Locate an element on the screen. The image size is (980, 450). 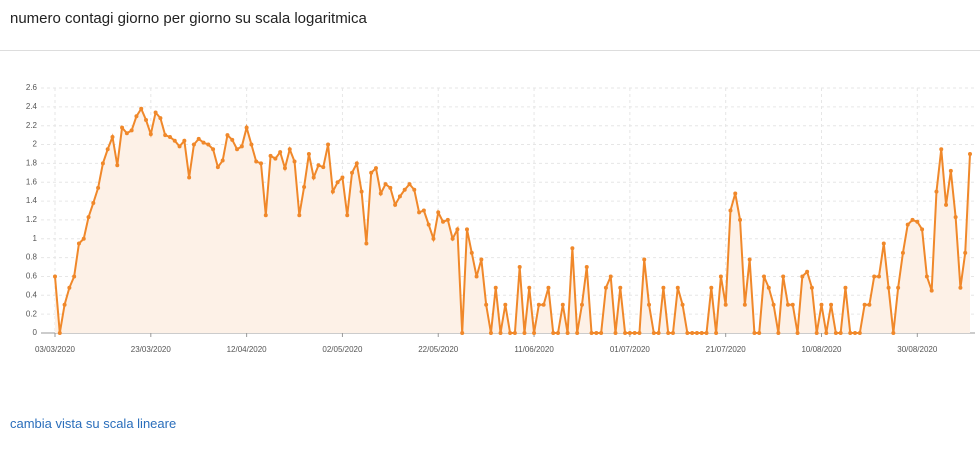
y-tick-label: 1.8 is located at coordinates (32, 162).